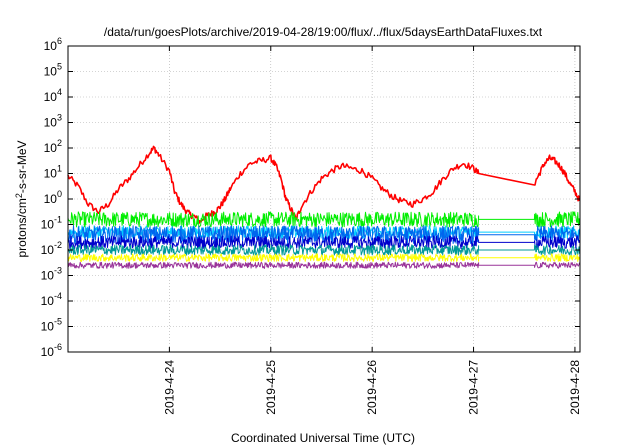 The height and width of the screenshot is (448, 640). I want to click on x-tick-label: 2019-4-27, so click(474, 387).